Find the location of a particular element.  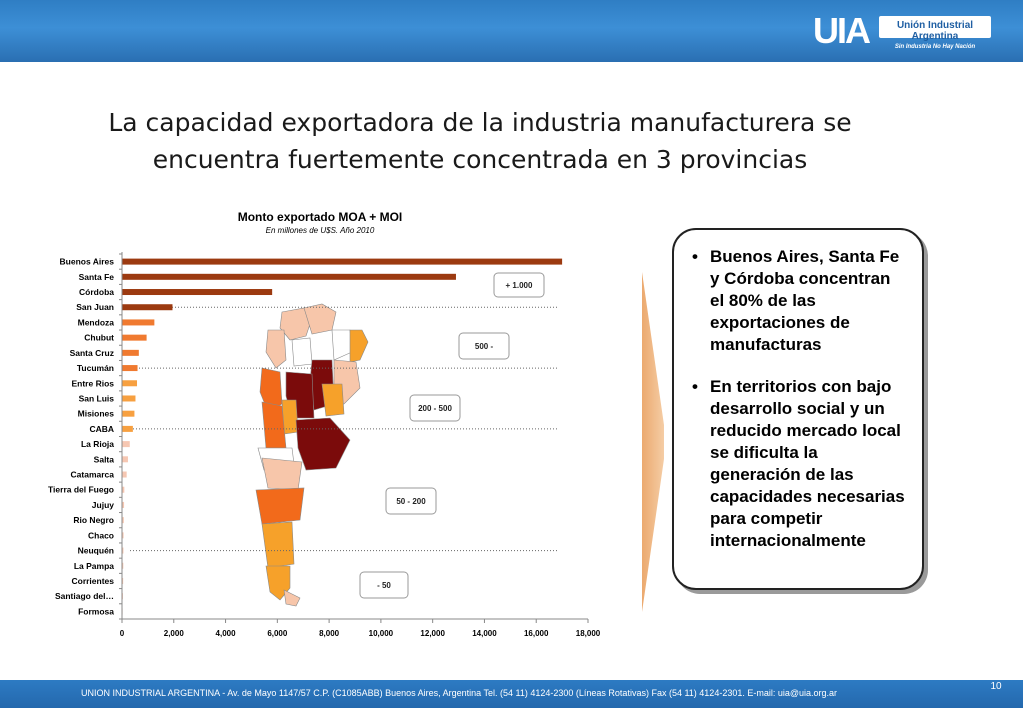

range-label: 50 - 200 is located at coordinates (411, 501).